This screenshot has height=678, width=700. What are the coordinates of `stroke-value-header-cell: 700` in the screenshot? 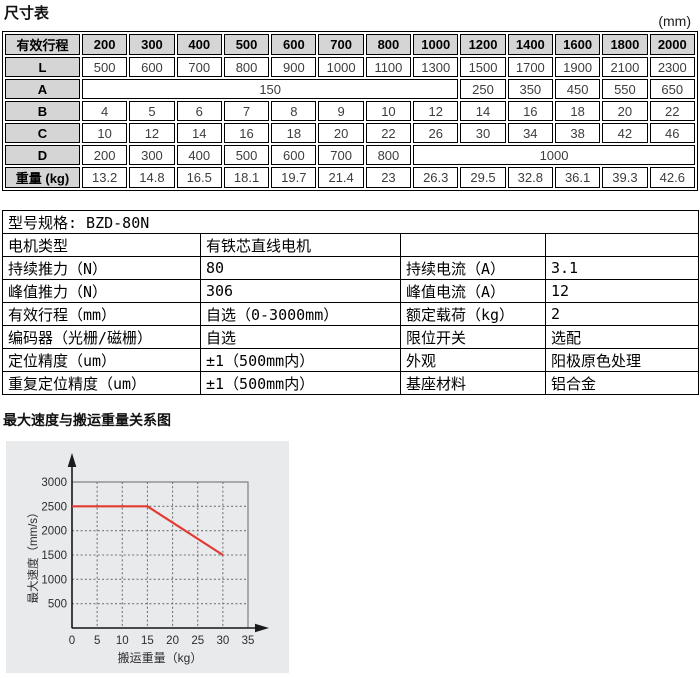 It's located at (341, 44).